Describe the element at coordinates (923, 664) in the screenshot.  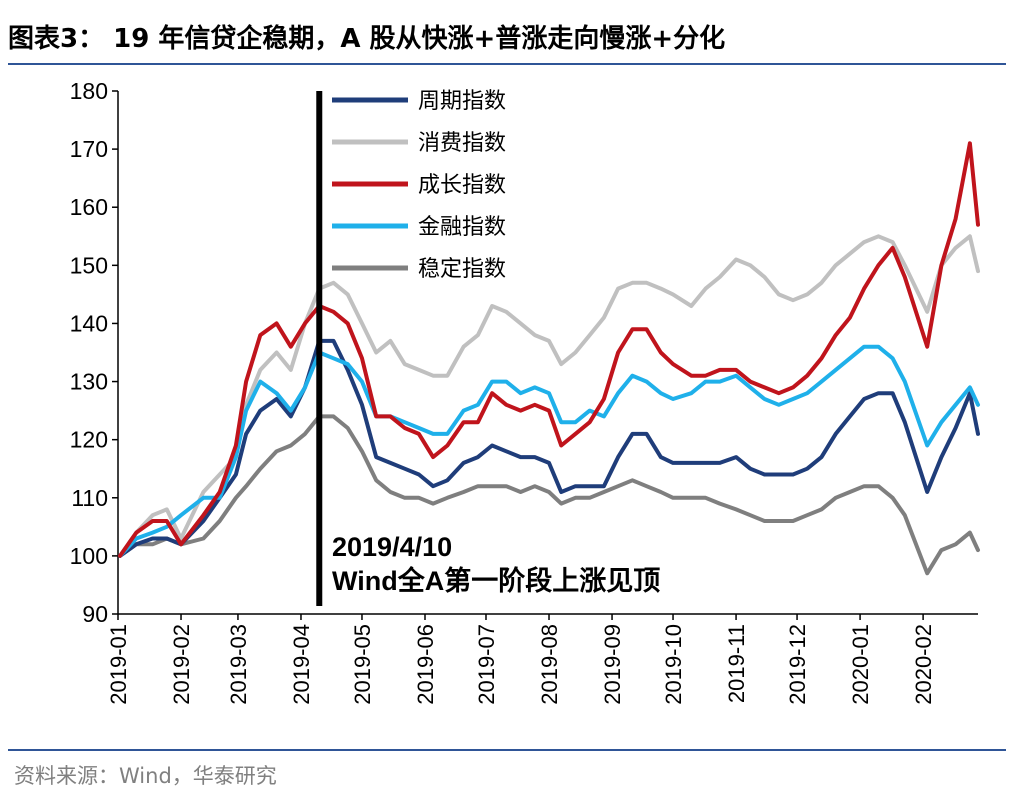
I see `x-tick-label: 2020-02` at that location.